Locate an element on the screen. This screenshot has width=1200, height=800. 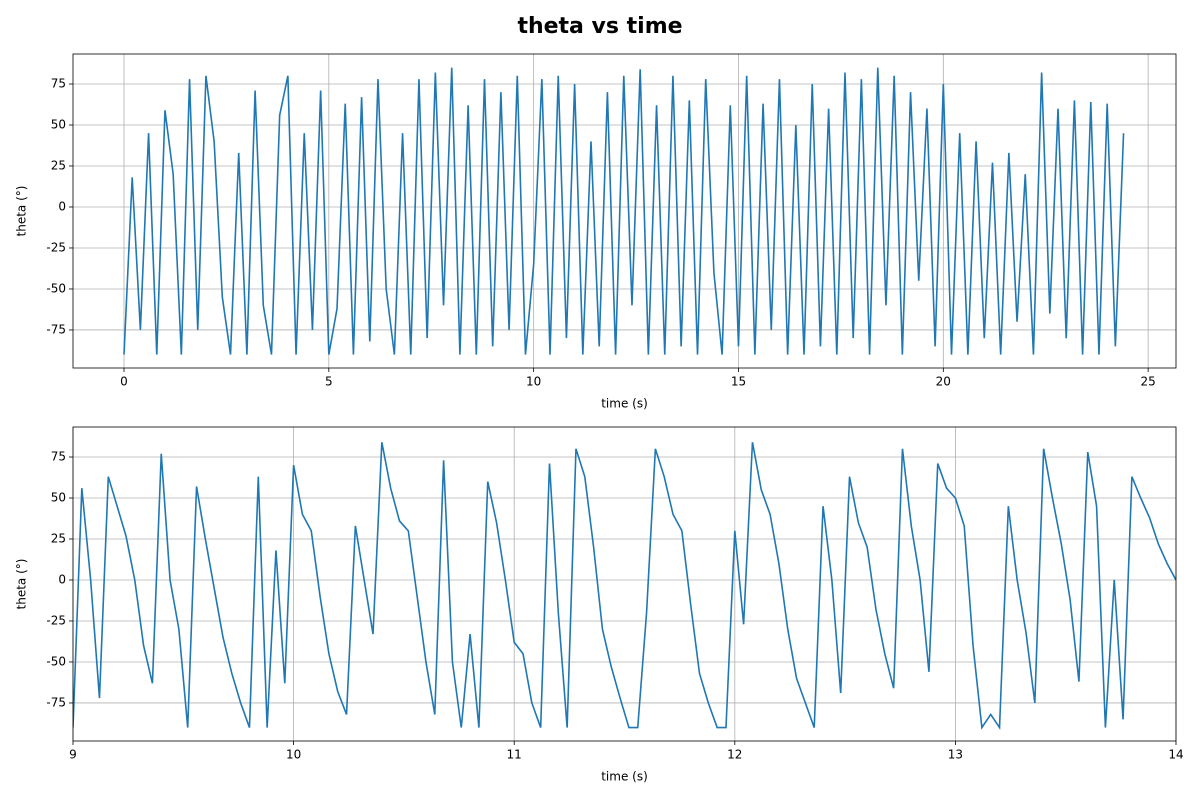
x-tick-label: 25 is located at coordinates (1148, 382).